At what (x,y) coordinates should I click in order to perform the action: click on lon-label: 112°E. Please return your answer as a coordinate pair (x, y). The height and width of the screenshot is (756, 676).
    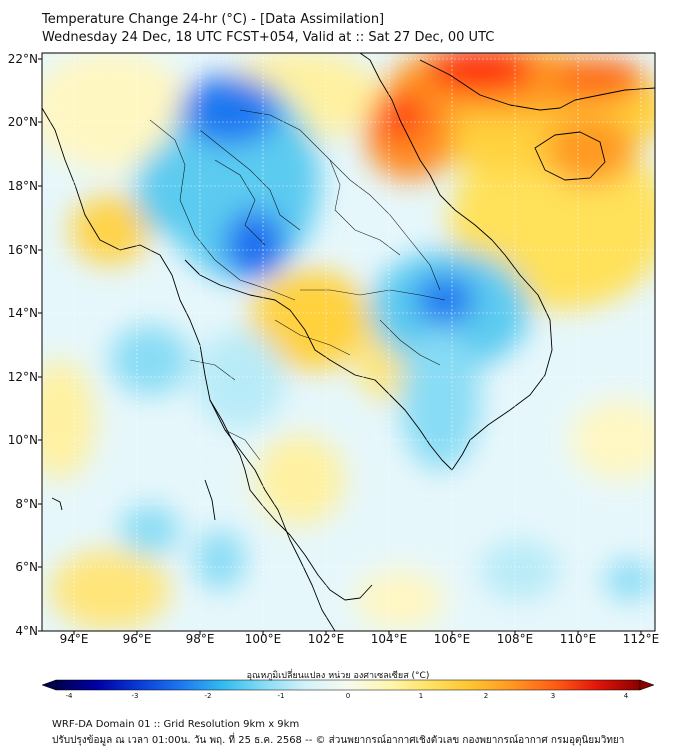
    Looking at the image, I should click on (641, 639).